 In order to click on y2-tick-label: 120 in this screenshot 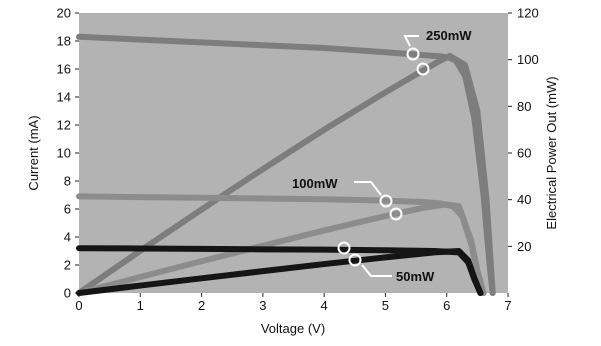, I will do `click(528, 13)`.